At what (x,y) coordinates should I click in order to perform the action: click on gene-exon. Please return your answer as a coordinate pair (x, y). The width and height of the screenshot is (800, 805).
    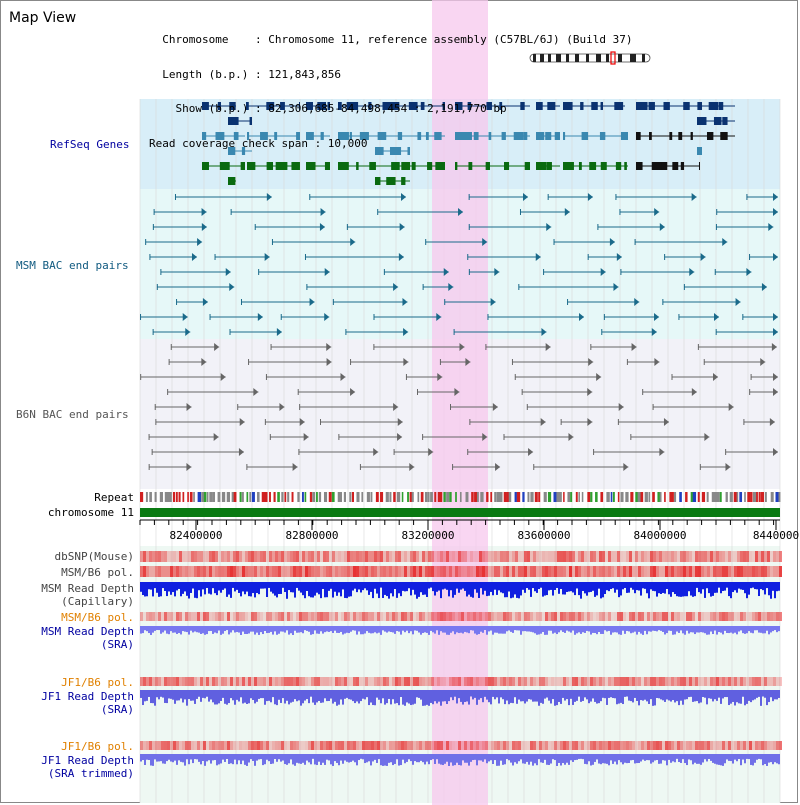
    Looking at the image, I should click on (518, 136).